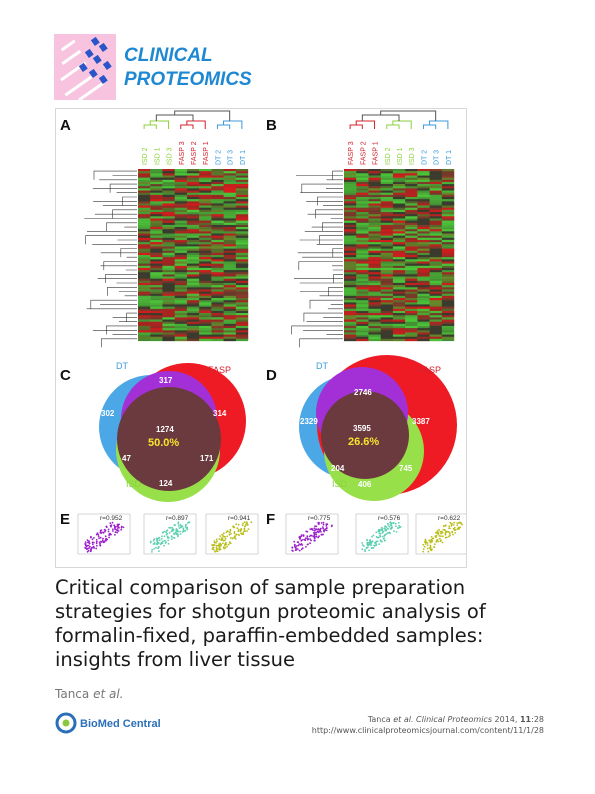  I want to click on venn-c-isd-only-value: 124, so click(166, 483).